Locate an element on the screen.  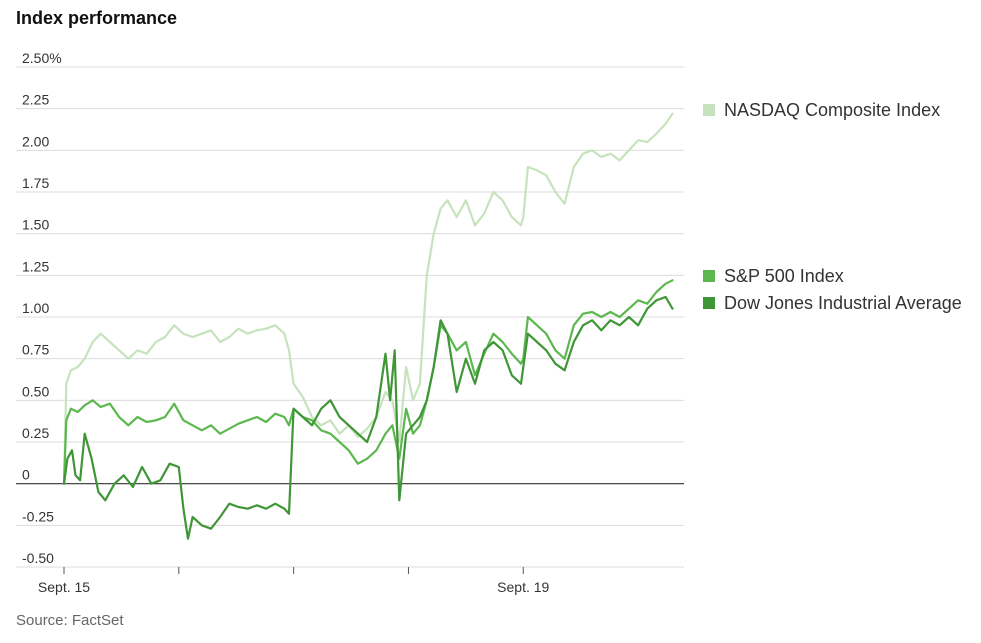
y-tick-label-5: 1.25 is located at coordinates (35, 266).